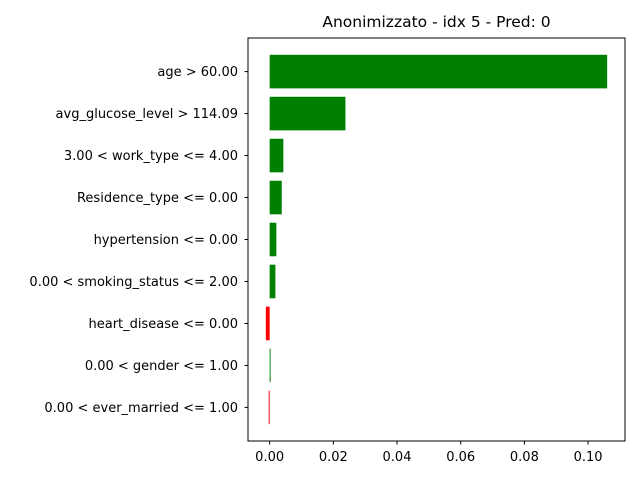 The height and width of the screenshot is (480, 640). What do you see at coordinates (141, 408) in the screenshot?
I see `y-tick-label-8: 0.00 < ever_married <= 1.00` at bounding box center [141, 408].